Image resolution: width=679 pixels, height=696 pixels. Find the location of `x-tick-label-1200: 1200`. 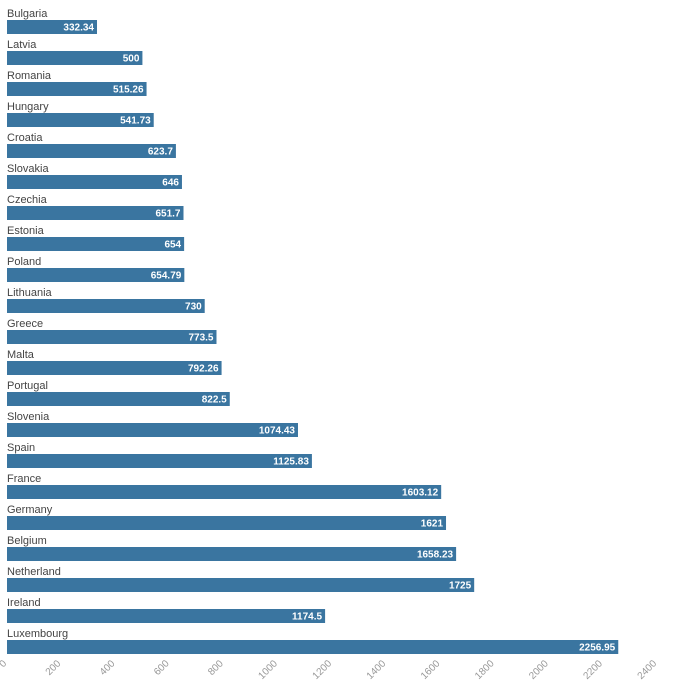

x-tick-label-1200: 1200 is located at coordinates (323, 670).